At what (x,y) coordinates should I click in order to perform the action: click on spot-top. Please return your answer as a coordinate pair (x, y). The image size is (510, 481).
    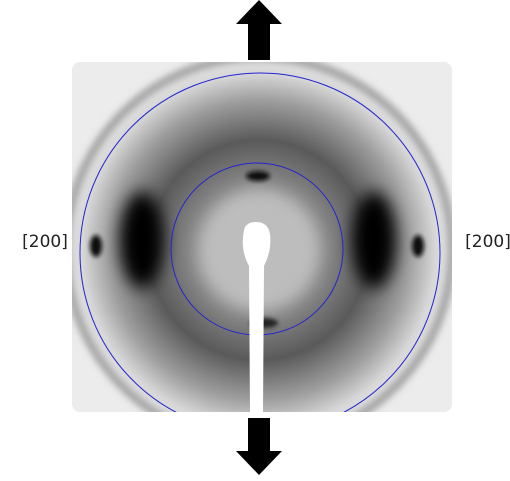
    Looking at the image, I should click on (258, 176).